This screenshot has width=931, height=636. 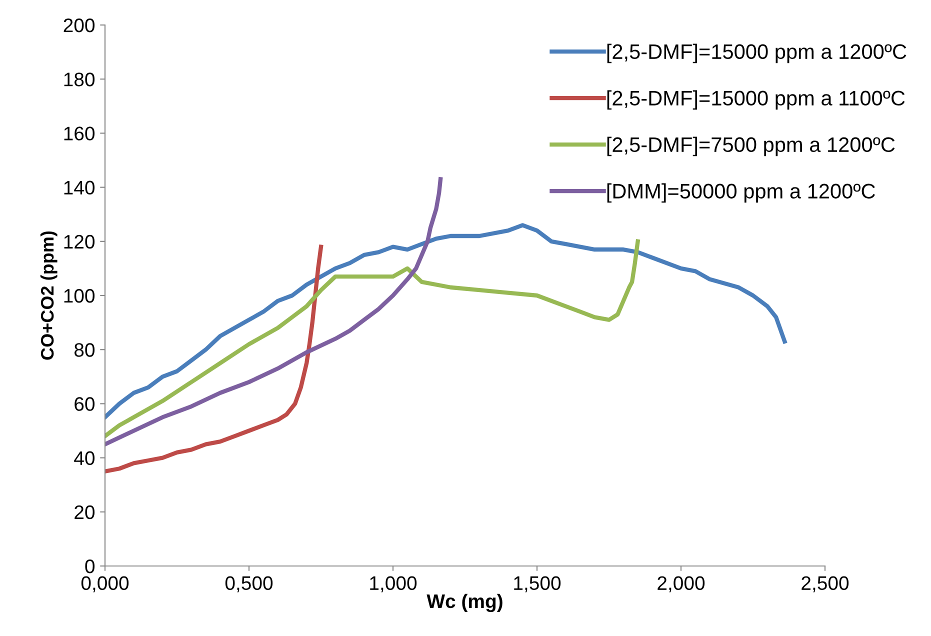 What do you see at coordinates (84, 512) in the screenshot?
I see `y-tick-label: 20` at bounding box center [84, 512].